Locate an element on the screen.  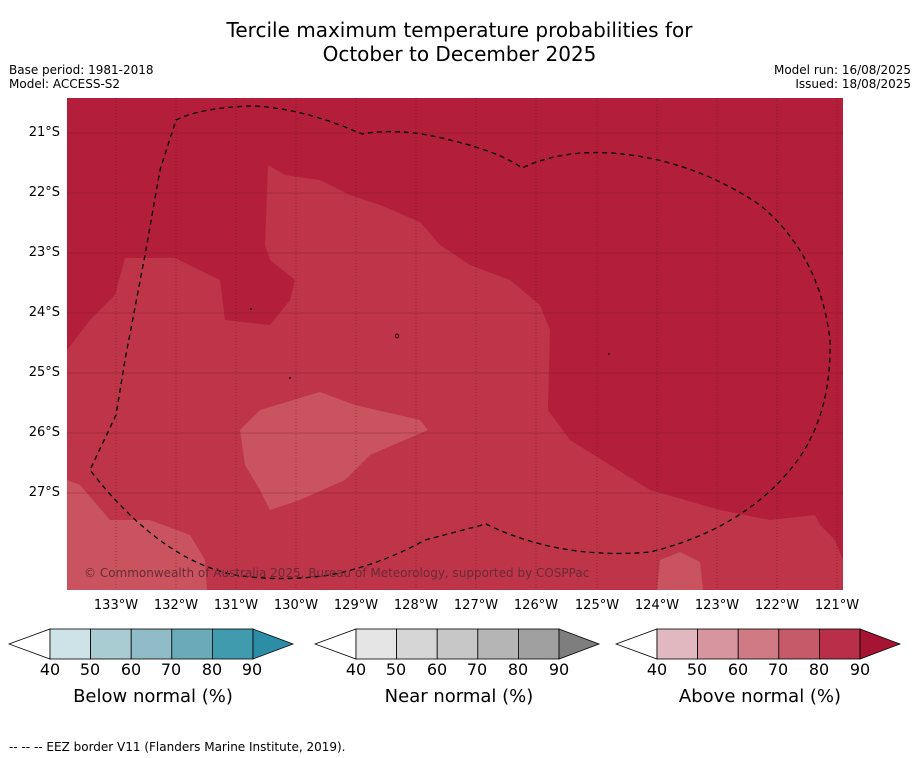
lon-label: 131°W is located at coordinates (236, 605).